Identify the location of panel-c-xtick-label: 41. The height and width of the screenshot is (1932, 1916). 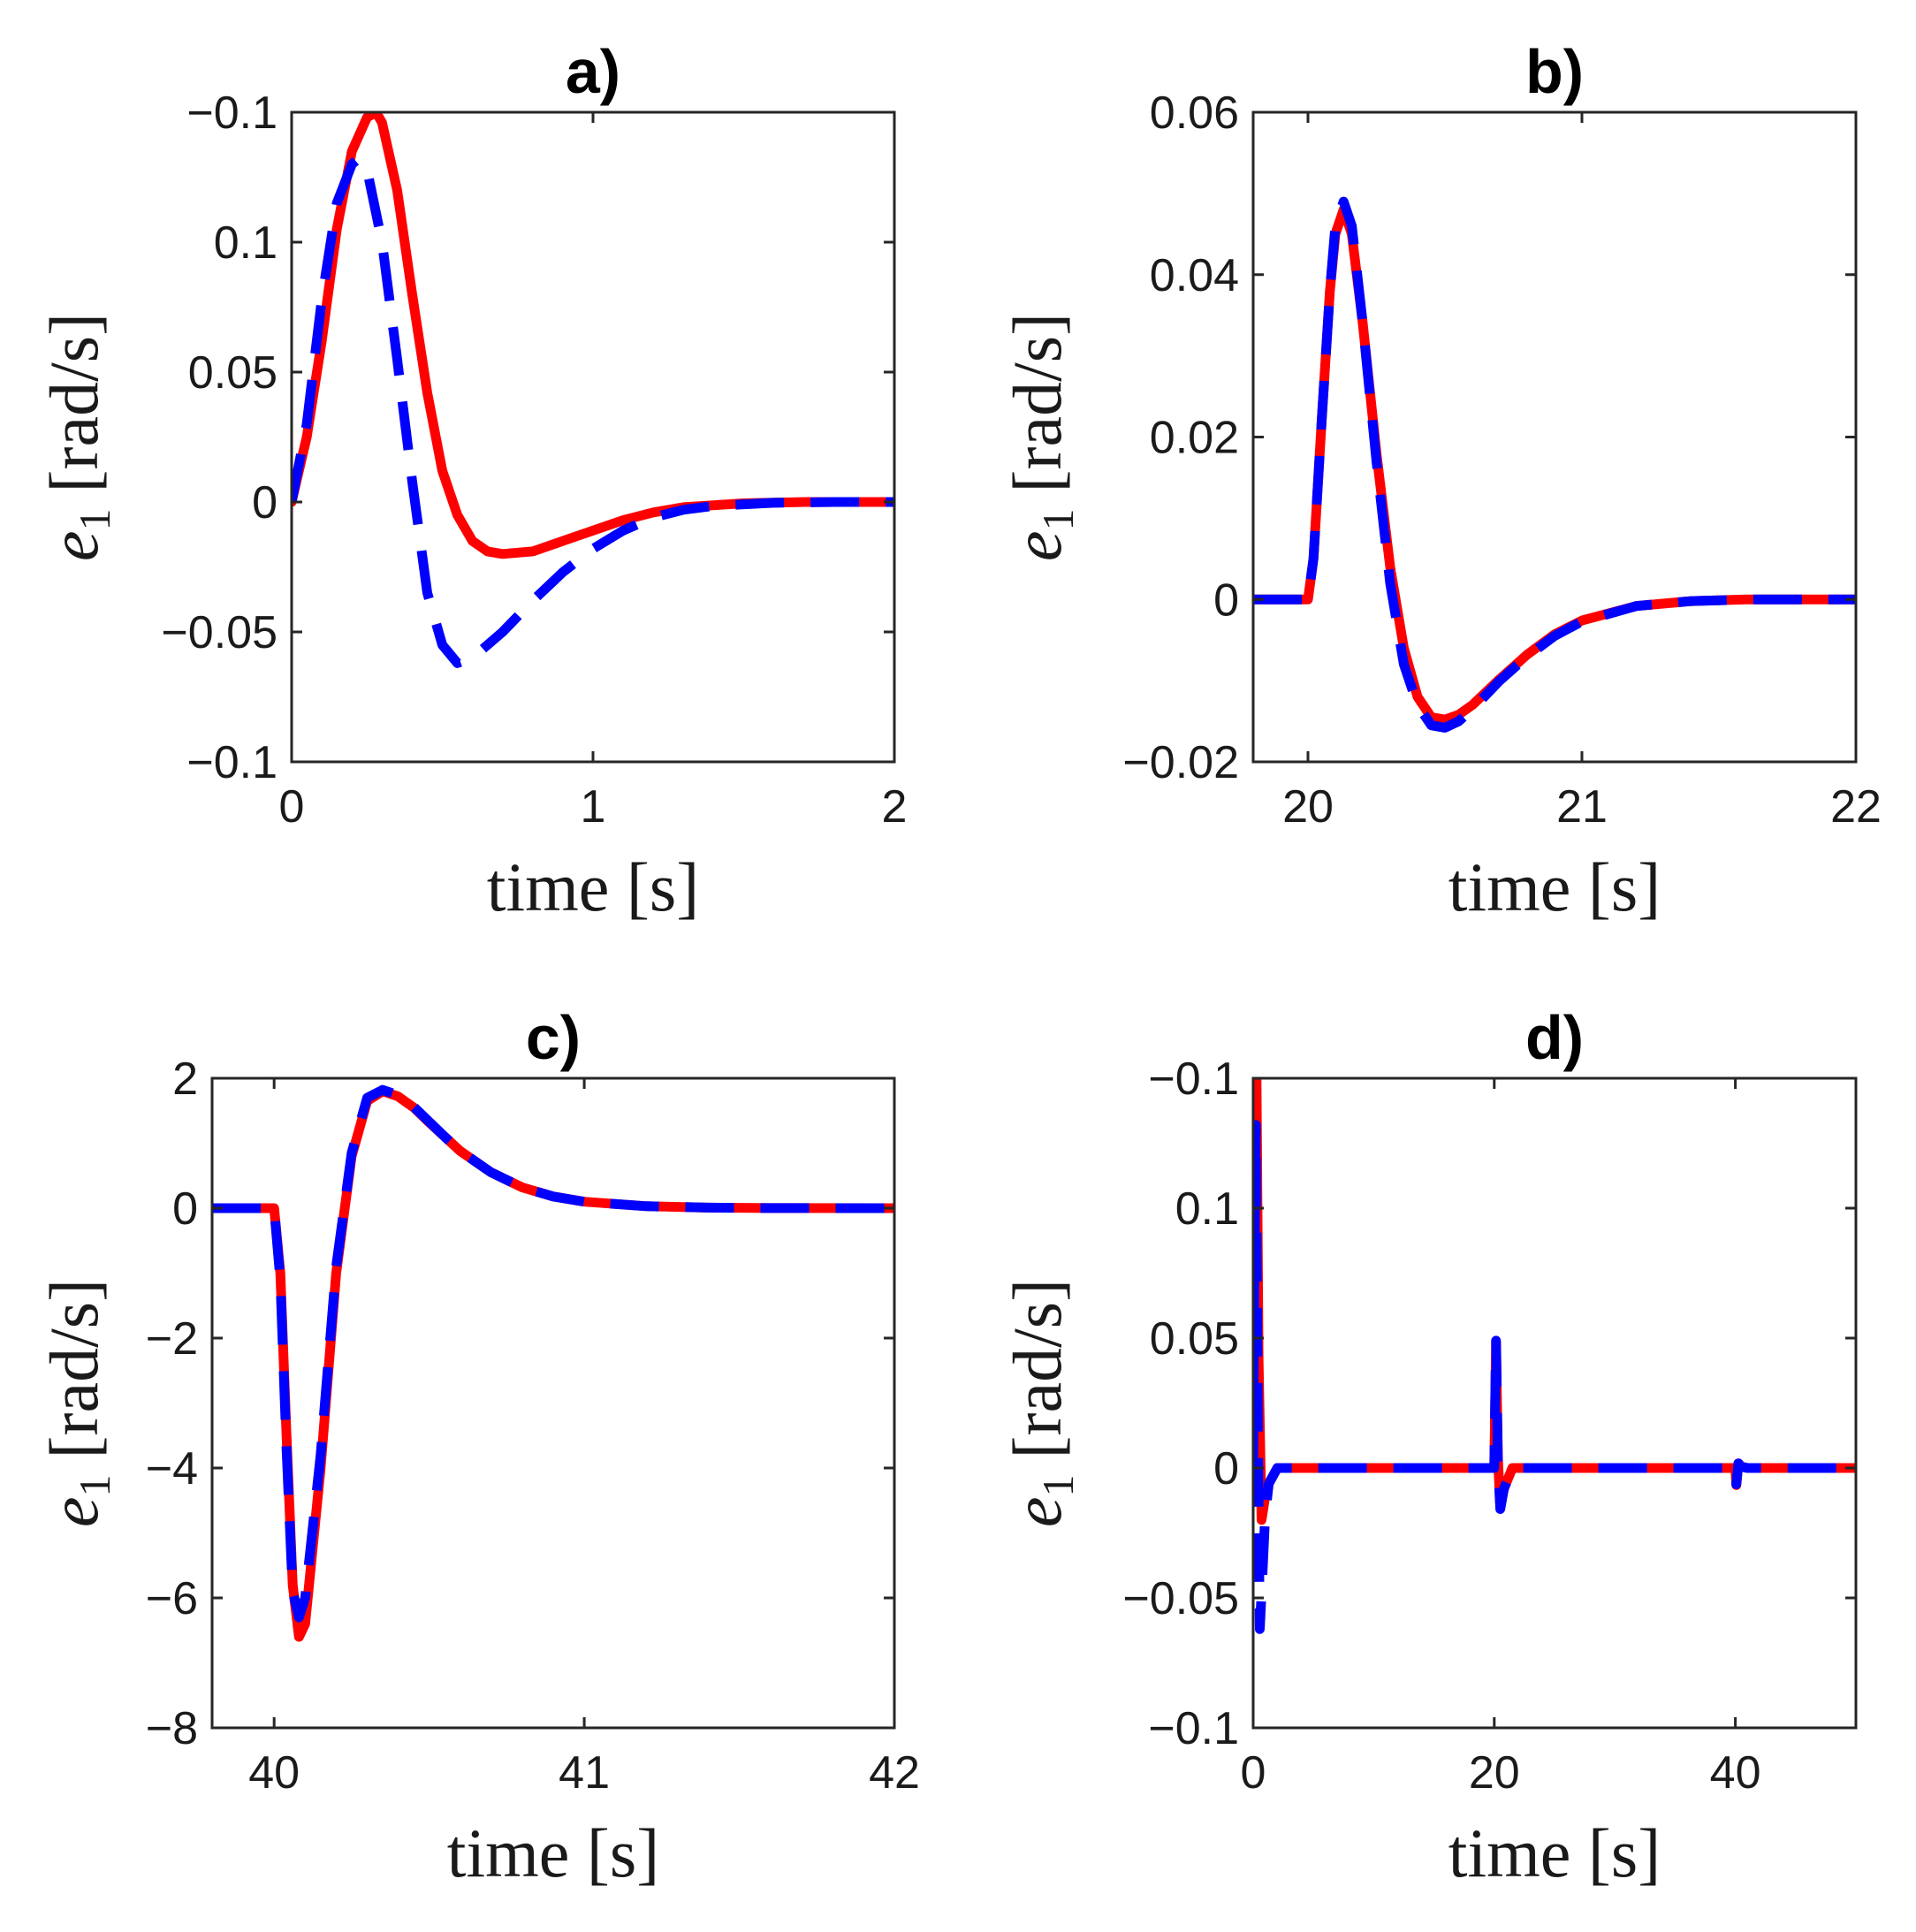
(584, 1773).